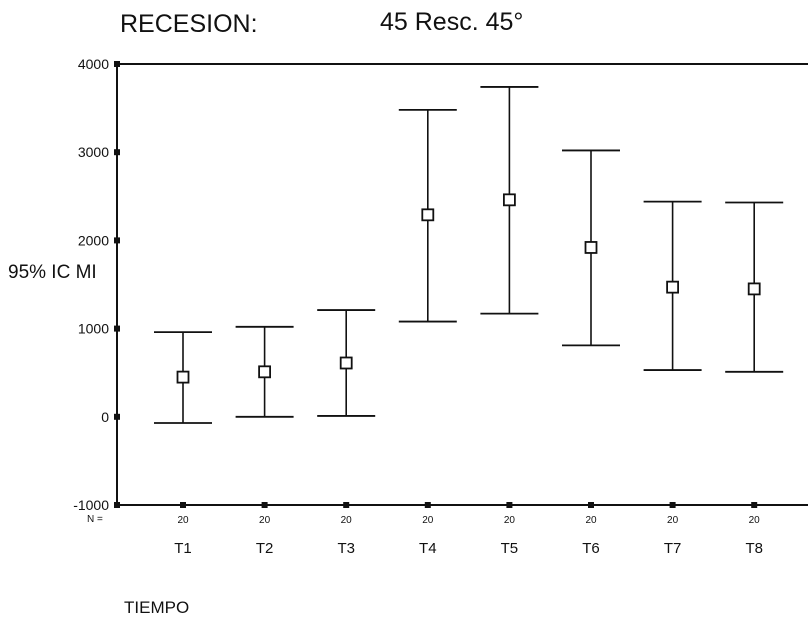  What do you see at coordinates (346, 548) in the screenshot?
I see `x-tick-label: T3` at bounding box center [346, 548].